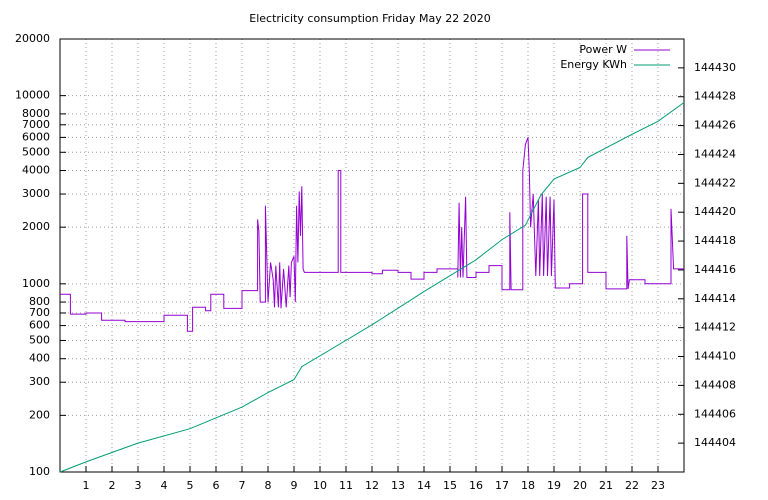 Image resolution: width=768 pixels, height=500 pixels. I want to click on y-tick-label: 8000, so click(36, 113).